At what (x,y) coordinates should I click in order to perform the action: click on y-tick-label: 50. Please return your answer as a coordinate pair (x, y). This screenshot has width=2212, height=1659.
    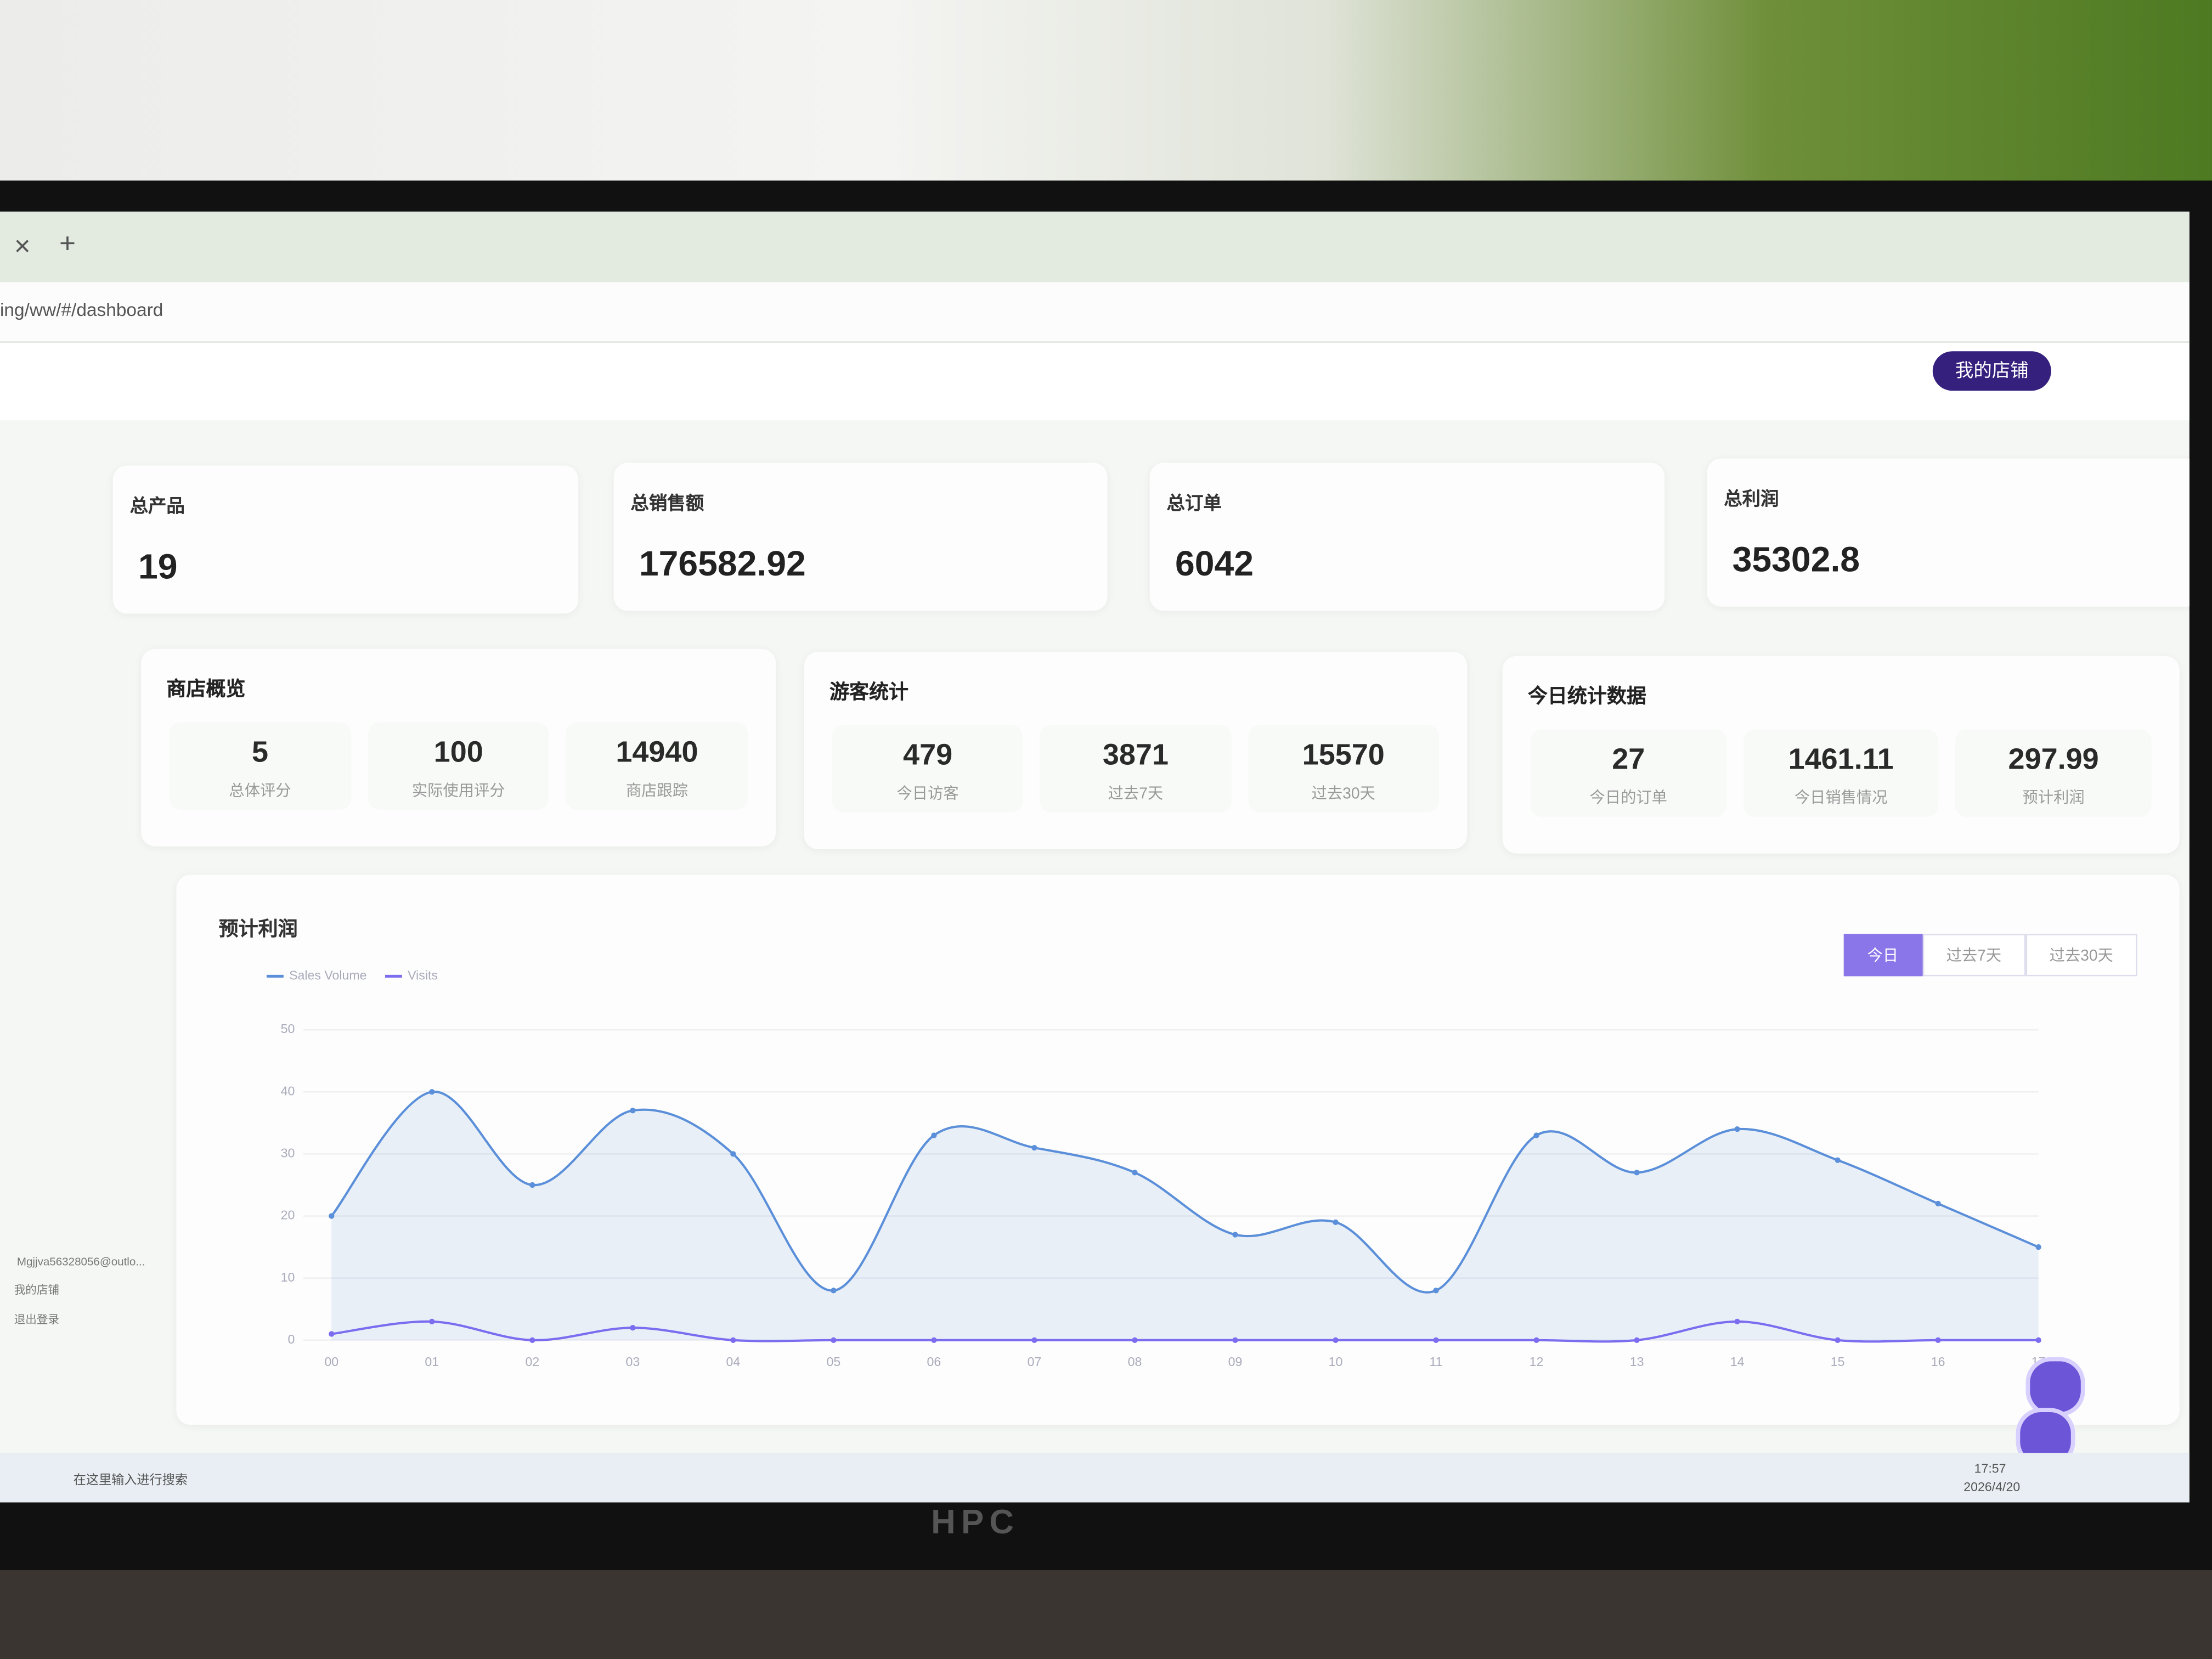
    Looking at the image, I should click on (288, 1029).